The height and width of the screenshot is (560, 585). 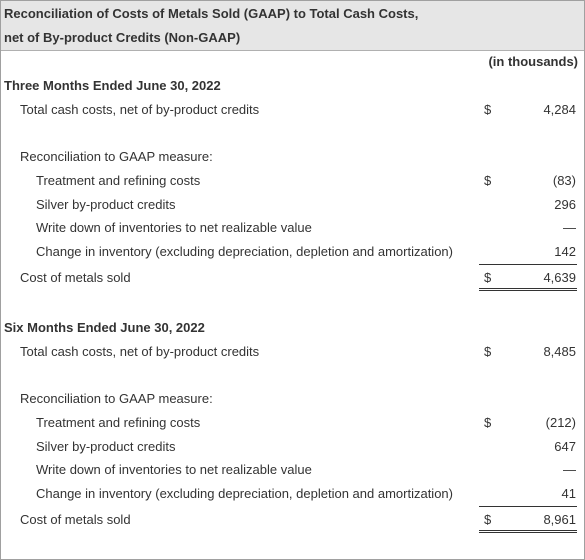 I want to click on units: (in thousands), so click(x=533, y=61).